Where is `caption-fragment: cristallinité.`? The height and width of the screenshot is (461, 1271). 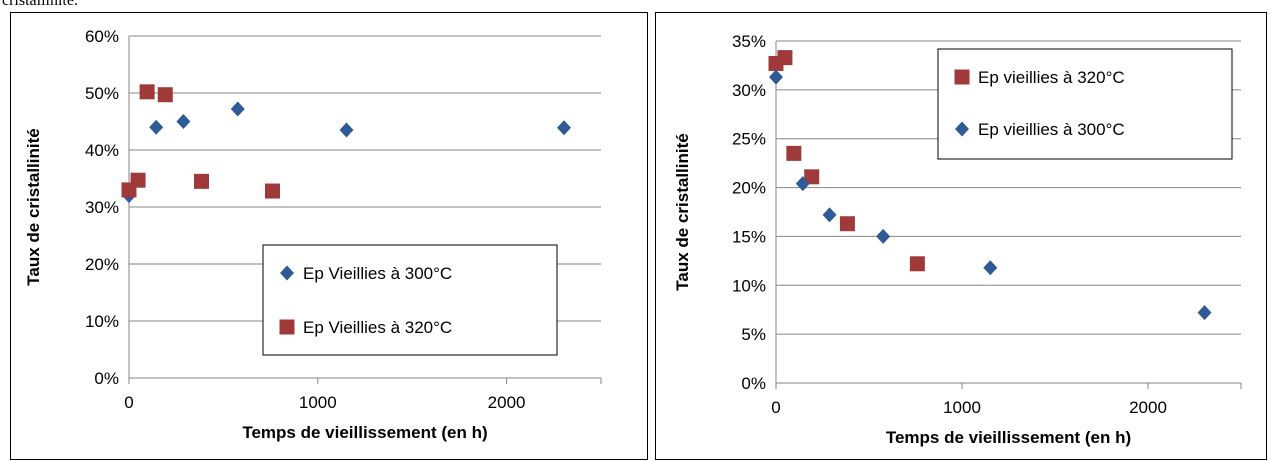 caption-fragment: cristallinité. is located at coordinates (40, 4).